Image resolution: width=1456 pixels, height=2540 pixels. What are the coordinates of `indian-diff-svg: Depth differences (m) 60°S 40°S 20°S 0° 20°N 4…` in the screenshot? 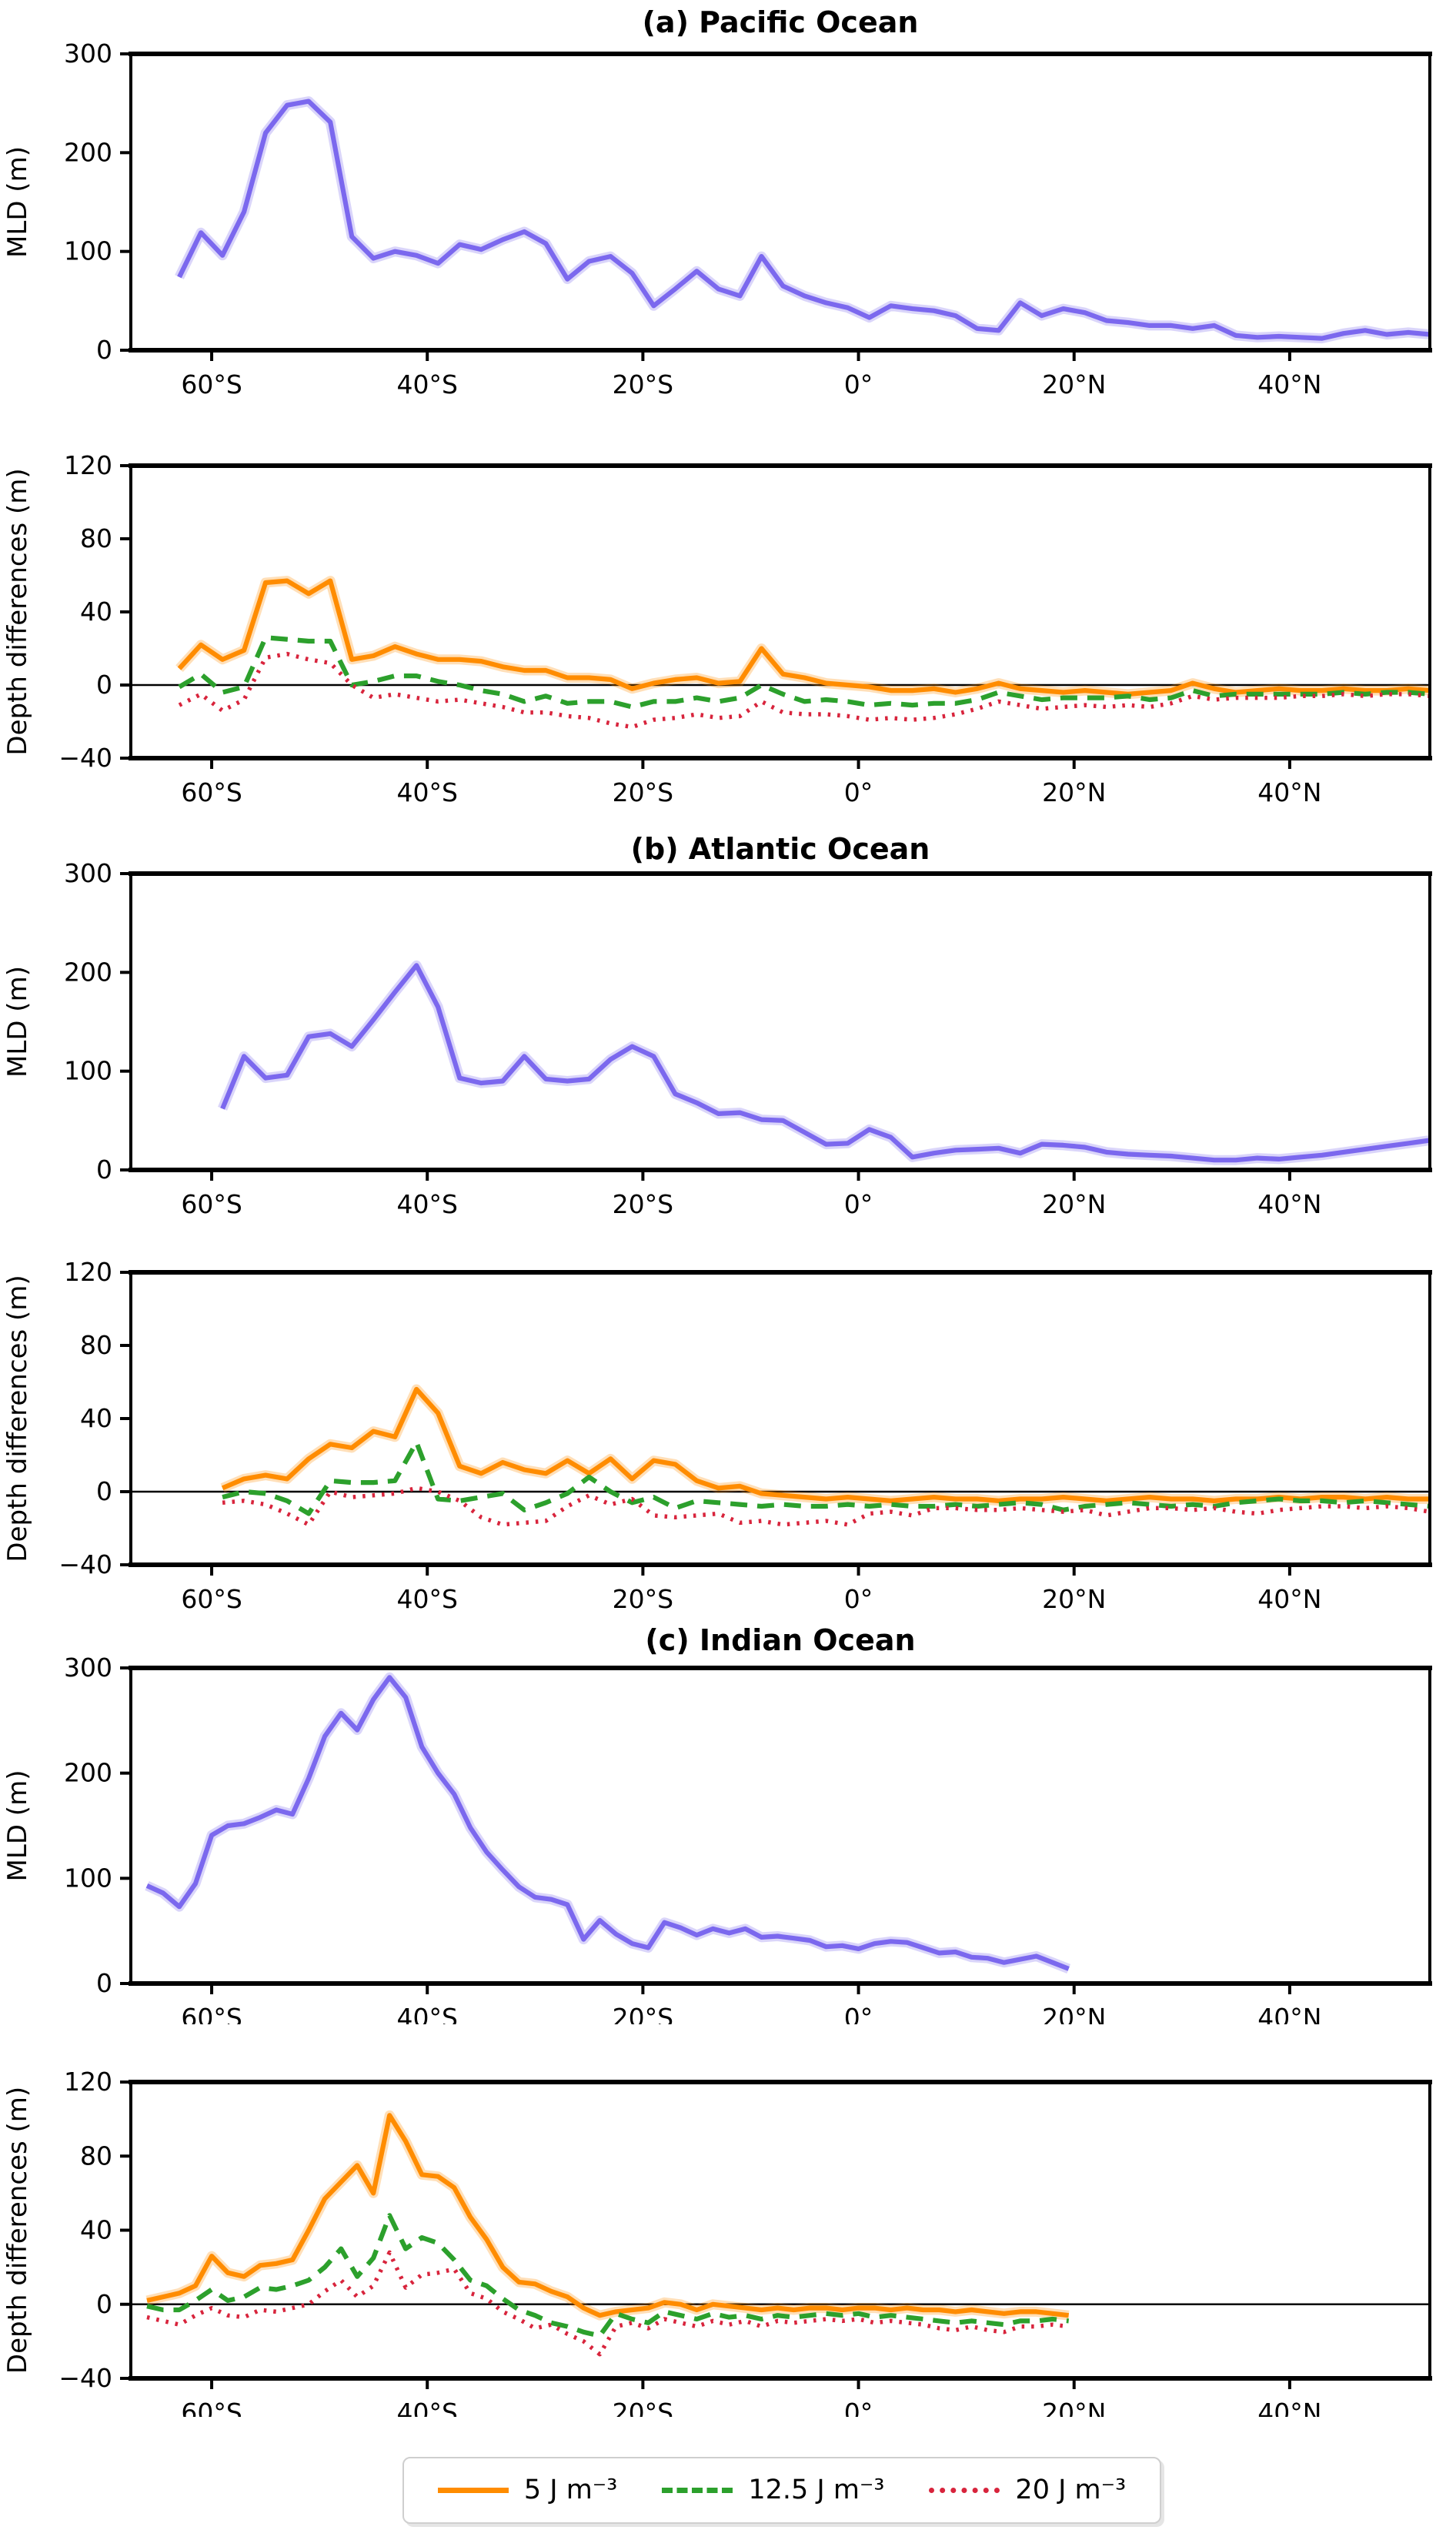 It's located at (717, 2242).